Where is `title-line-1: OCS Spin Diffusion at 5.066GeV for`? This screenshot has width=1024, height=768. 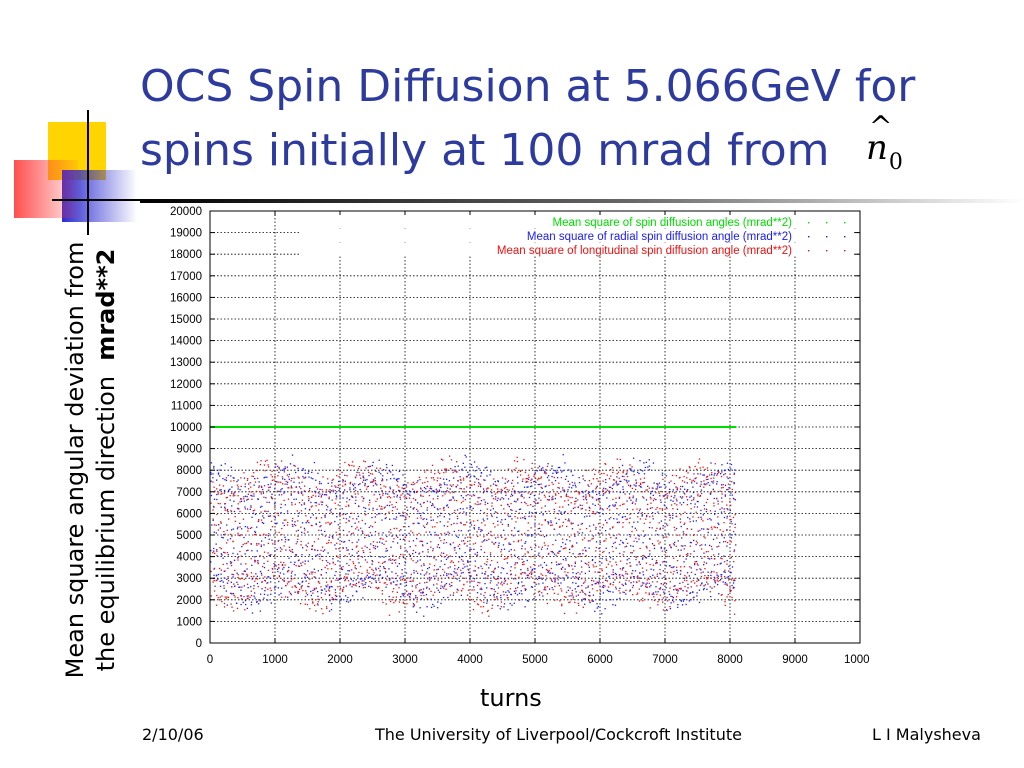 title-line-1: OCS Spin Diffusion at 5.066GeV for is located at coordinates (528, 86).